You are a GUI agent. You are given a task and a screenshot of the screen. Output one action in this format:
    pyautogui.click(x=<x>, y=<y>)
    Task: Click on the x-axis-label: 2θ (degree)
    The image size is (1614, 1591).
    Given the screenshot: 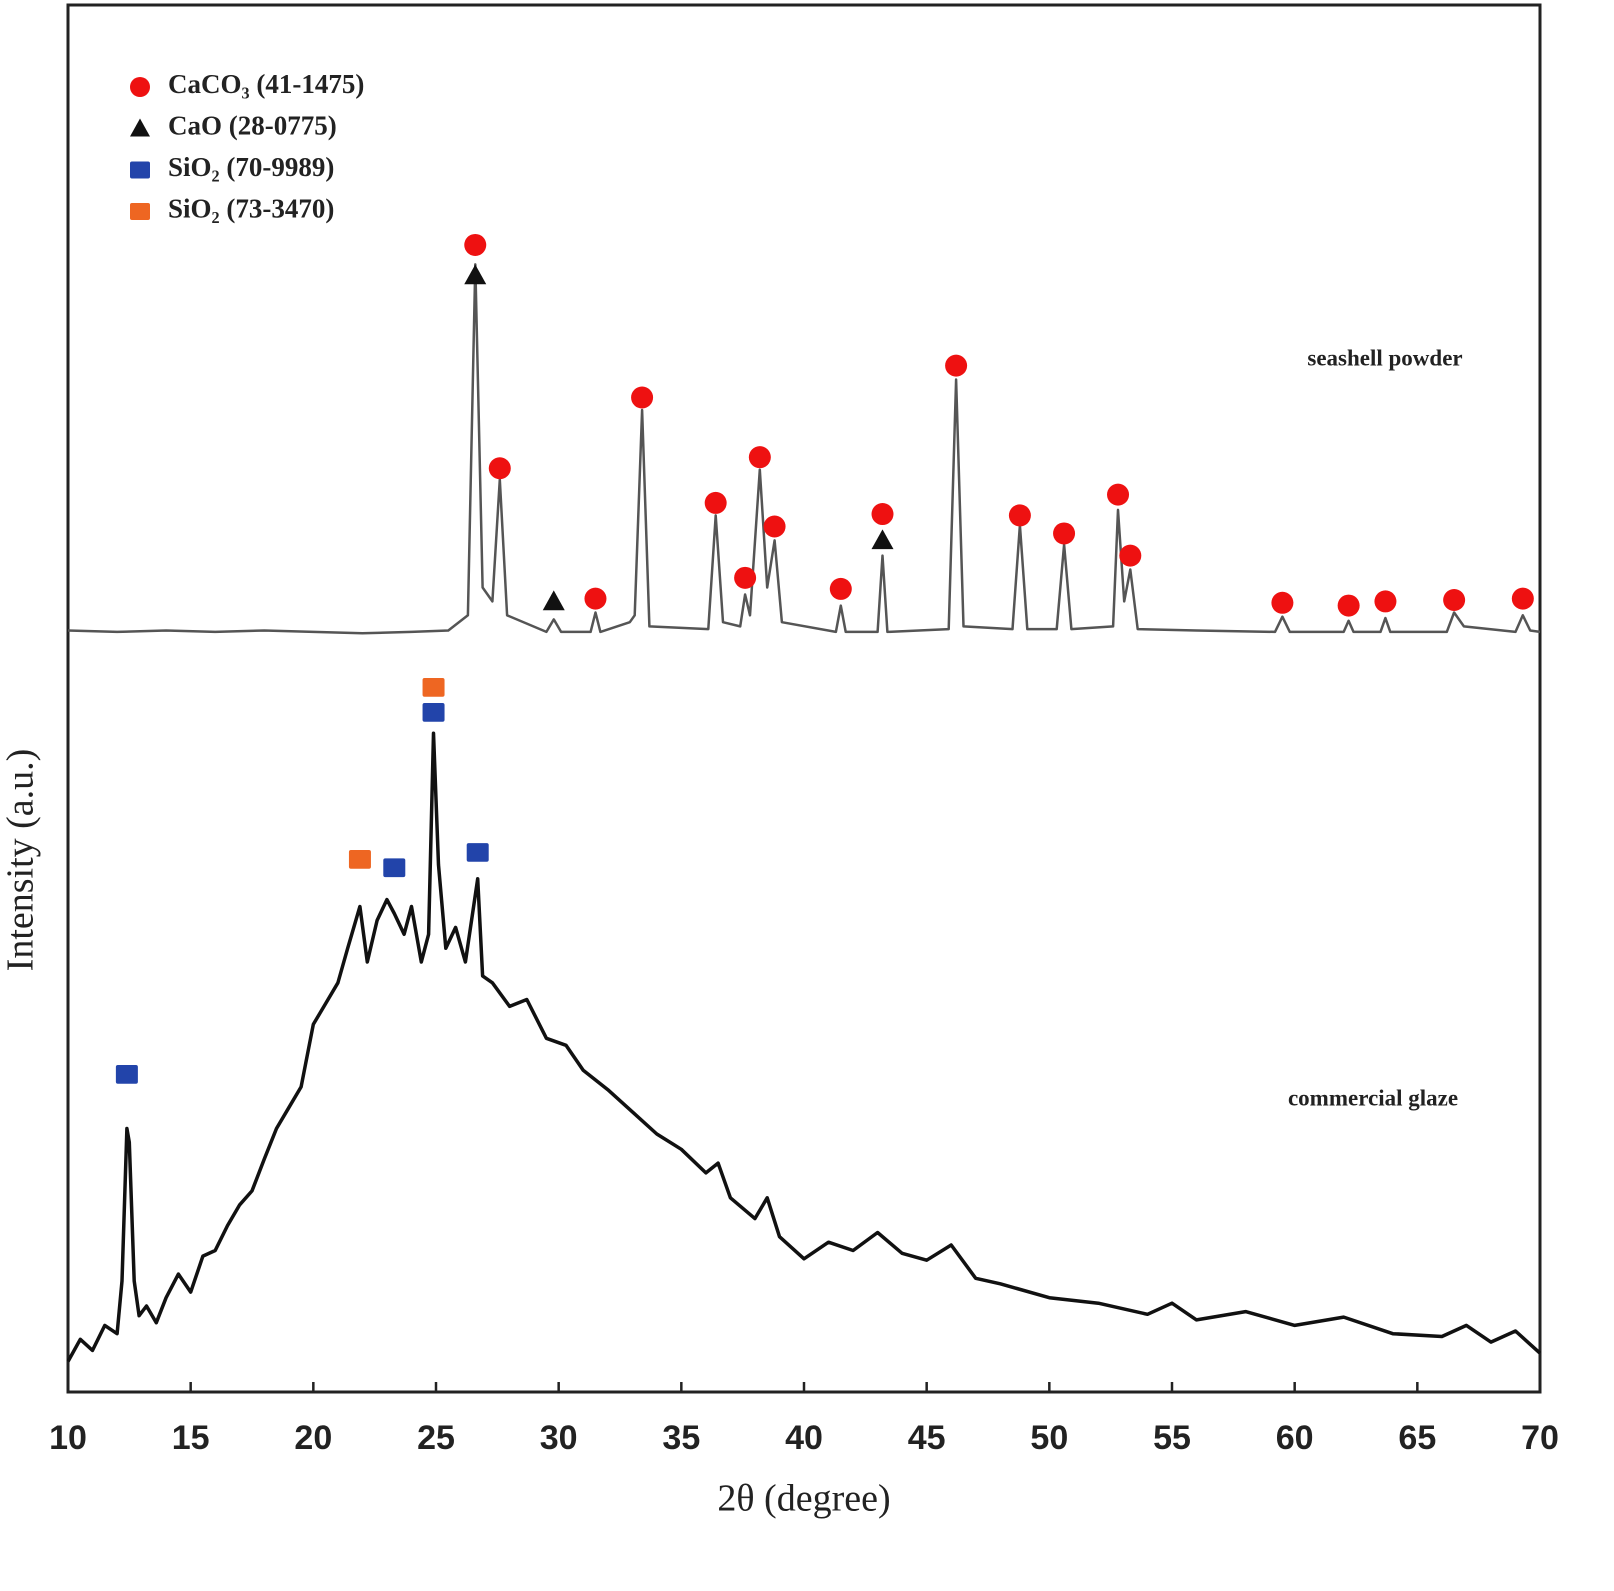 What is the action you would take?
    pyautogui.click(x=803, y=1499)
    